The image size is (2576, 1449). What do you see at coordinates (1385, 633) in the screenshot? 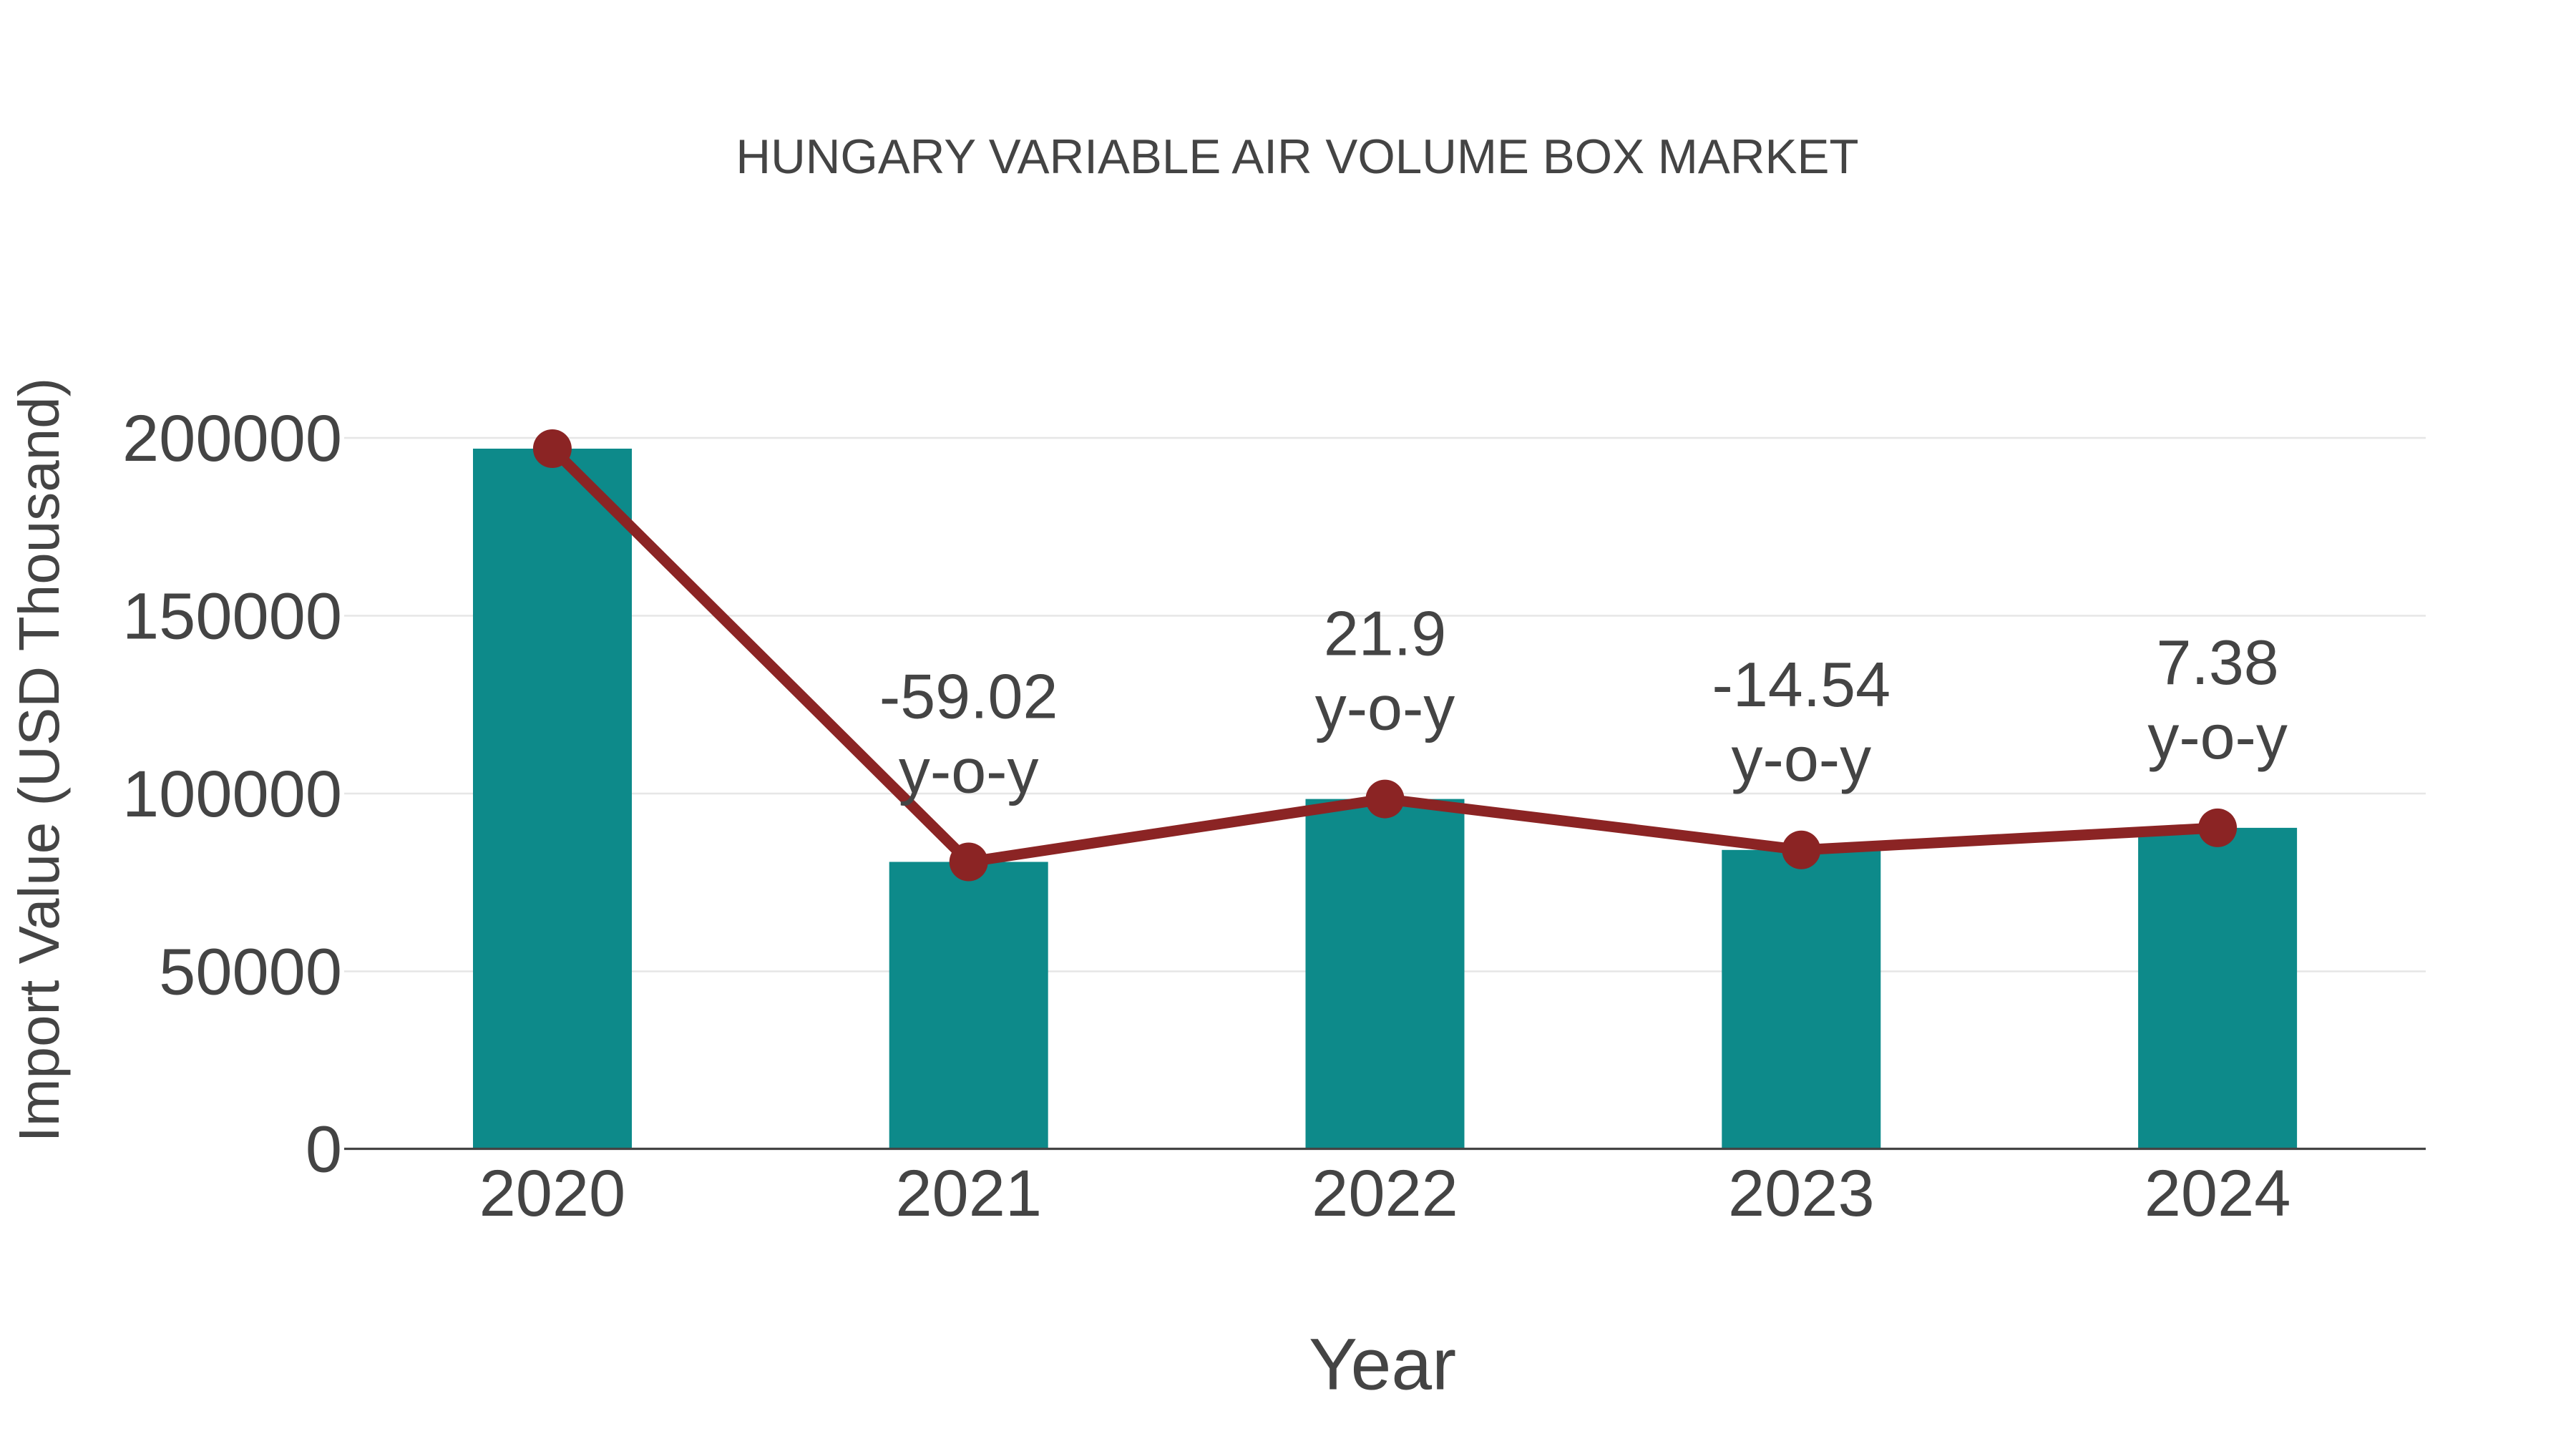
I see `svg-text: 21.9` at bounding box center [1385, 633].